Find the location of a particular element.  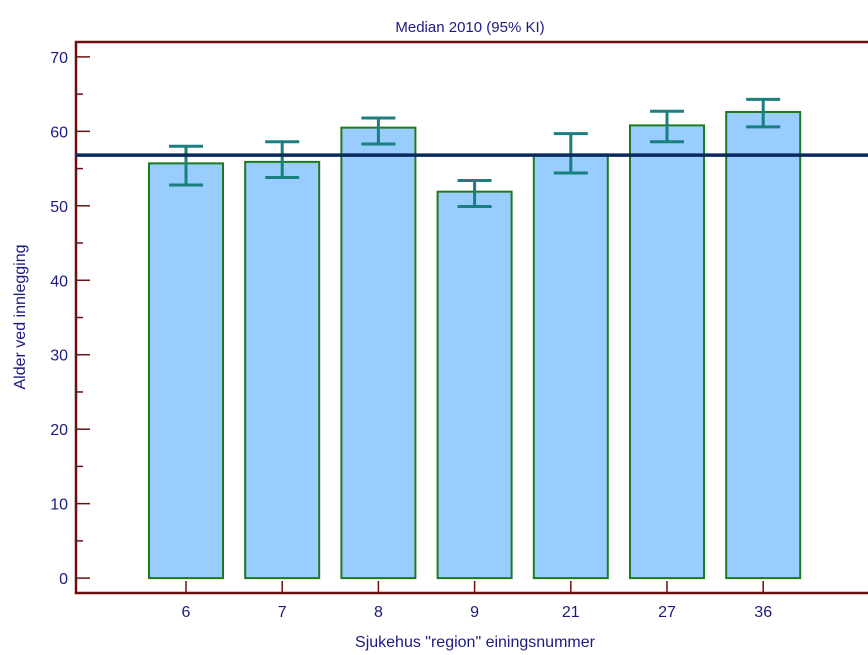

x-axis-ticks: 6 7 8 9 21 27 36 is located at coordinates (477, 601).